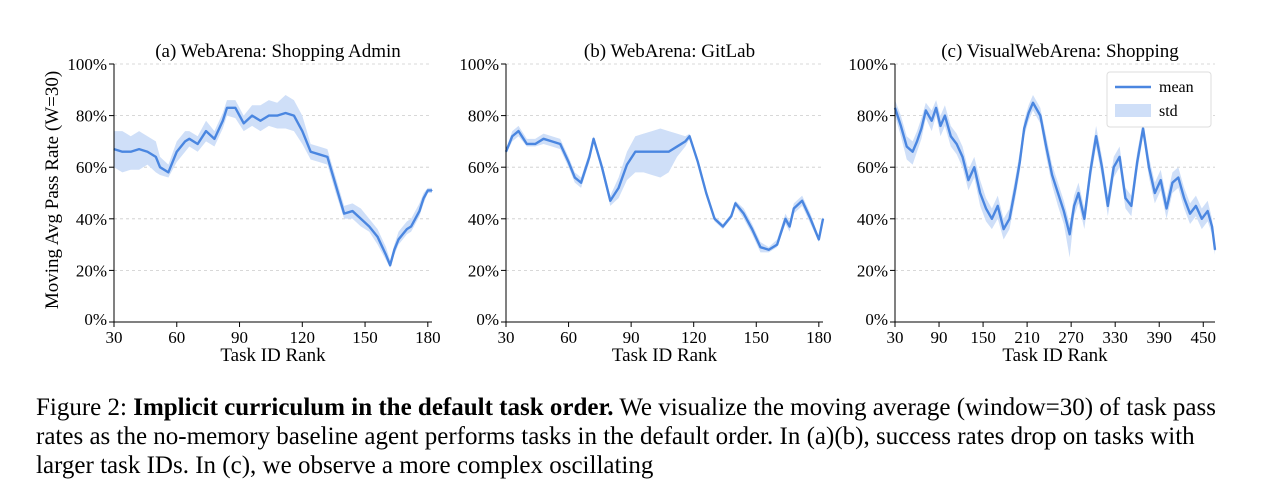  Describe the element at coordinates (239, 337) in the screenshot. I see `xtick-label-2: 90` at that location.